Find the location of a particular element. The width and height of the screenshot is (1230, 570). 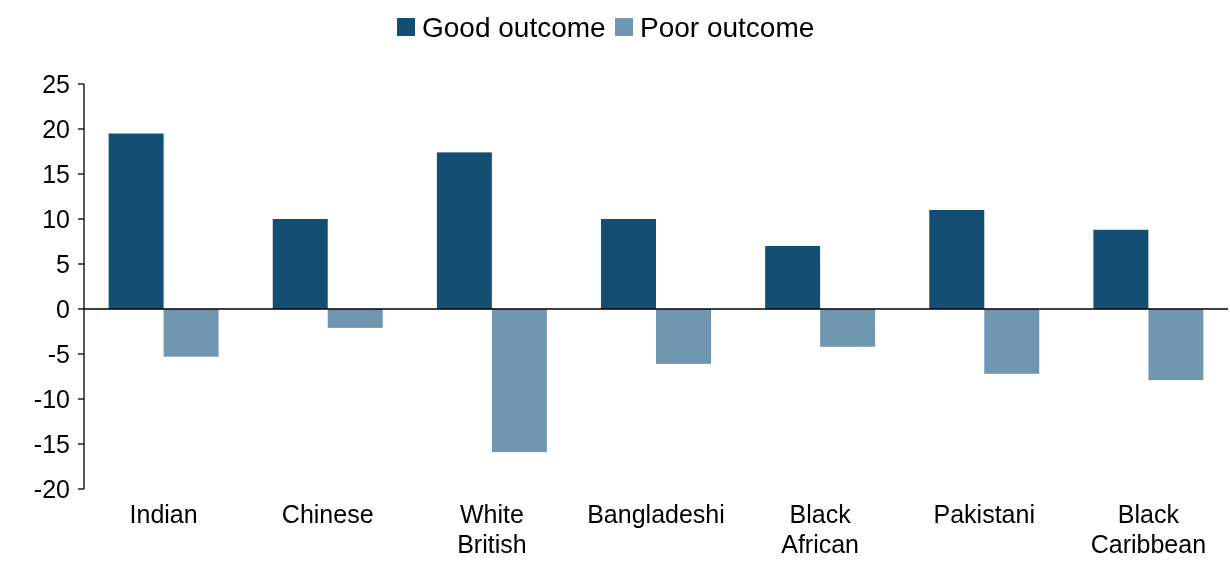

y-tick-label: -15 is located at coordinates (51, 443).